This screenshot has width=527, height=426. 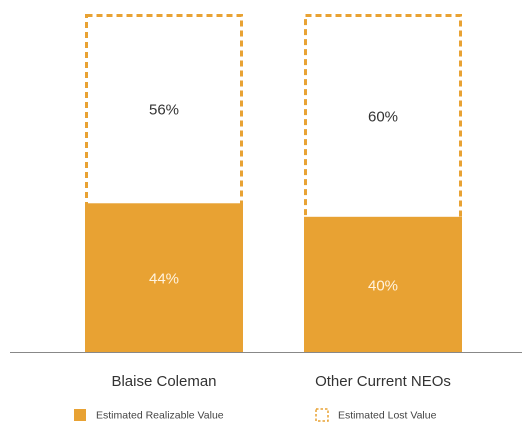 What do you see at coordinates (387, 415) in the screenshot?
I see `legend-label-lost: Estimated Lost Value` at bounding box center [387, 415].